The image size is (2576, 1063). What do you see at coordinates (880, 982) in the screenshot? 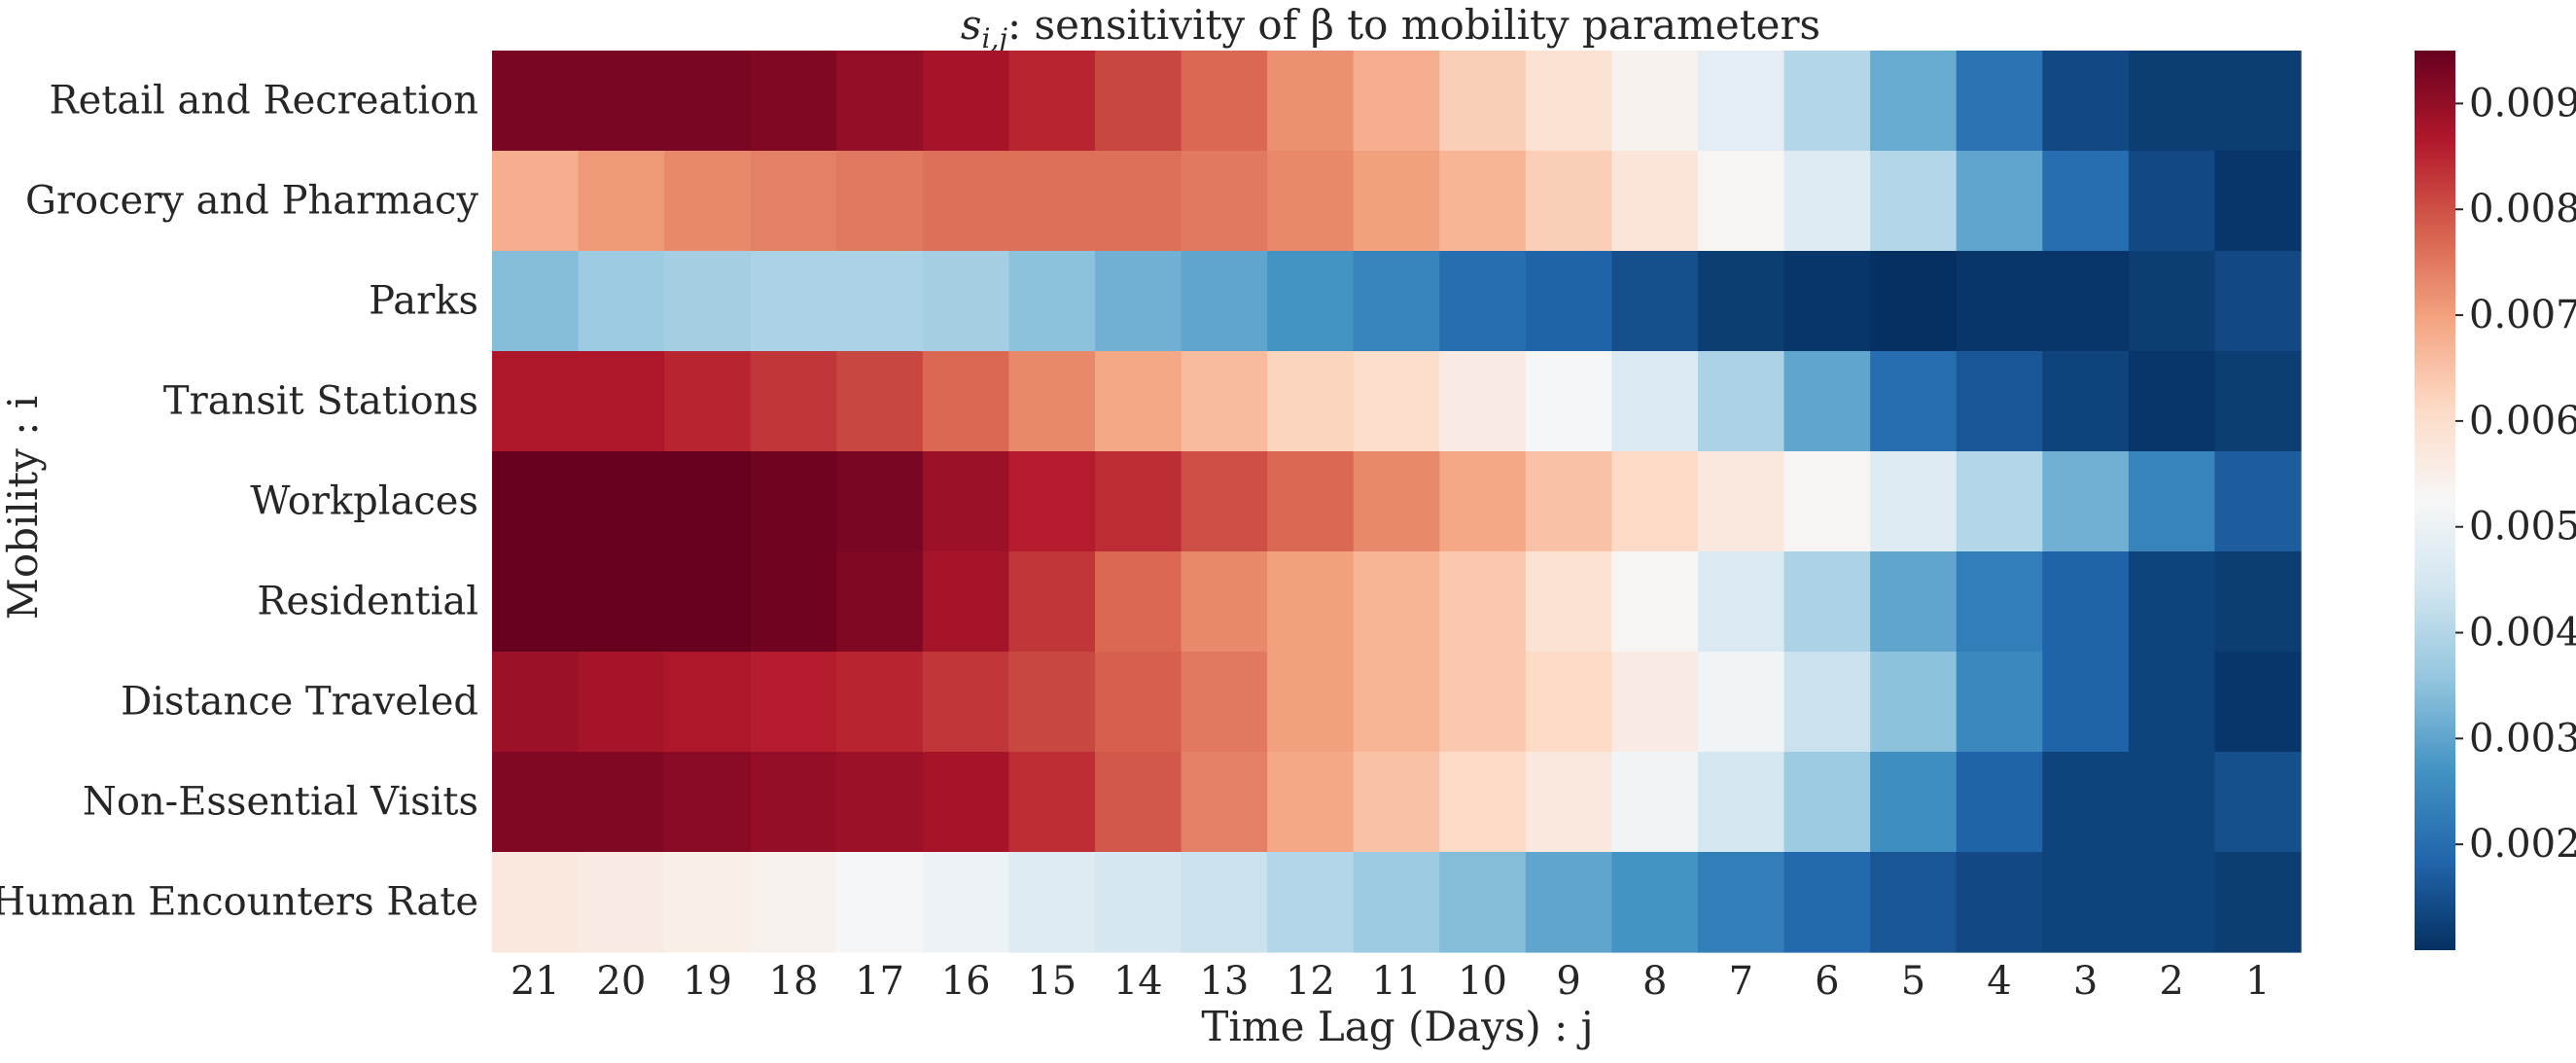
I see `x-tick-label: 17` at bounding box center [880, 982].